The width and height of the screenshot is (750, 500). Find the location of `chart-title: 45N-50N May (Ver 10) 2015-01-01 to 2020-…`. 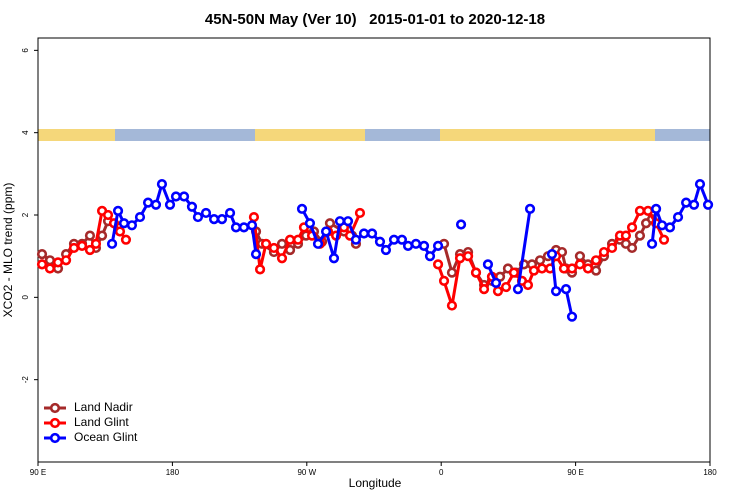

chart-title: 45N-50N May (Ver 10) 2015-01-01 to 2020-… is located at coordinates (375, 19).